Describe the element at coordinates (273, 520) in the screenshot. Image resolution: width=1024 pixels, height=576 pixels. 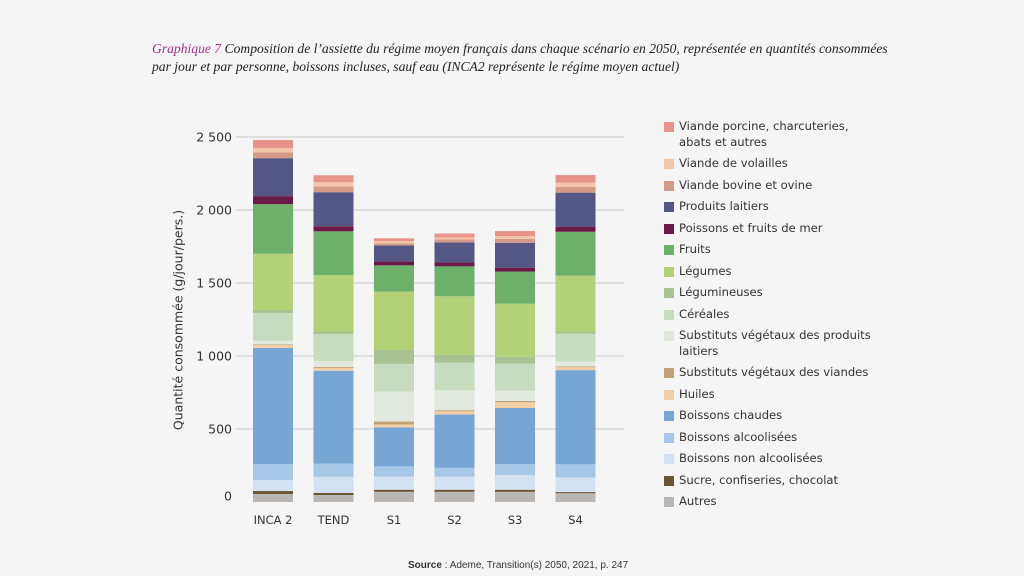
I see `x-tick-label: INCA 2` at that location.